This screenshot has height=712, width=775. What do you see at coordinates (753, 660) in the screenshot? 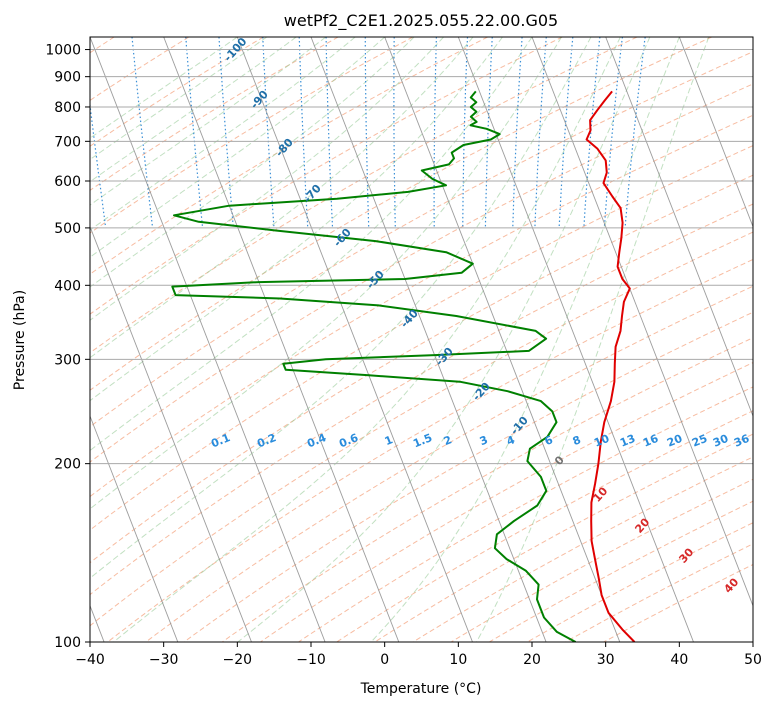
I see `x-tick-label: 50` at bounding box center [753, 660].